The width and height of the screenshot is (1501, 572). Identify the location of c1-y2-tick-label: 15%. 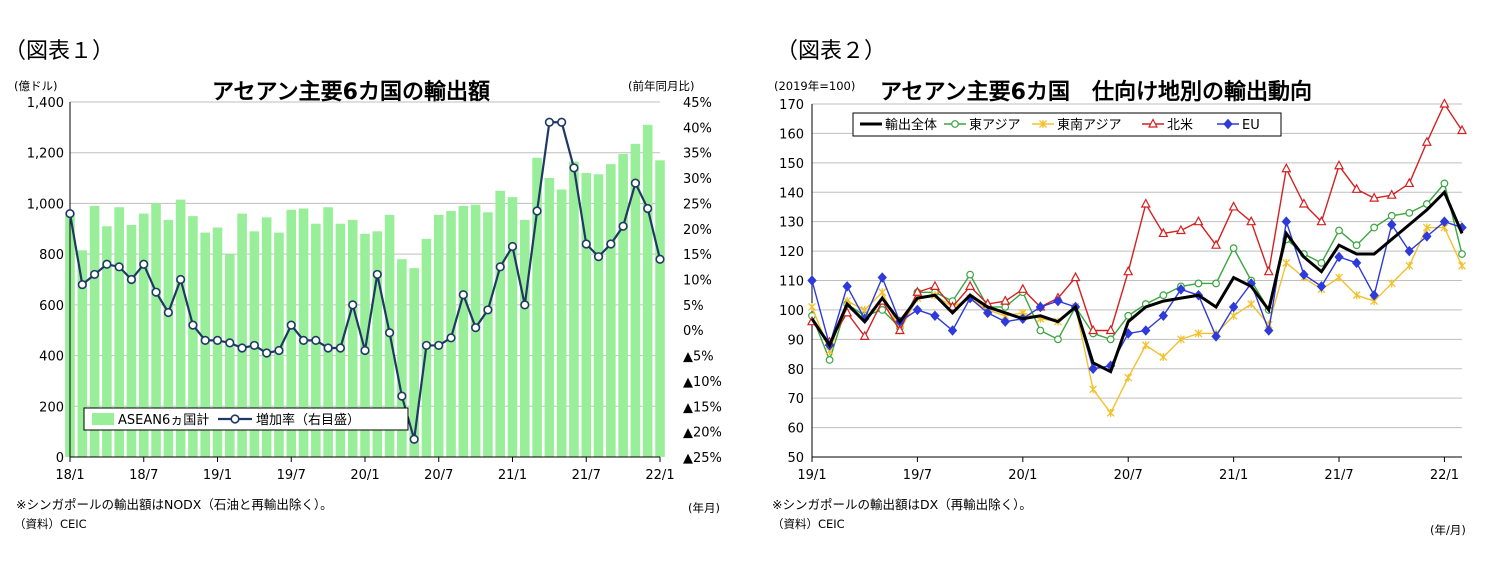
(697, 255).